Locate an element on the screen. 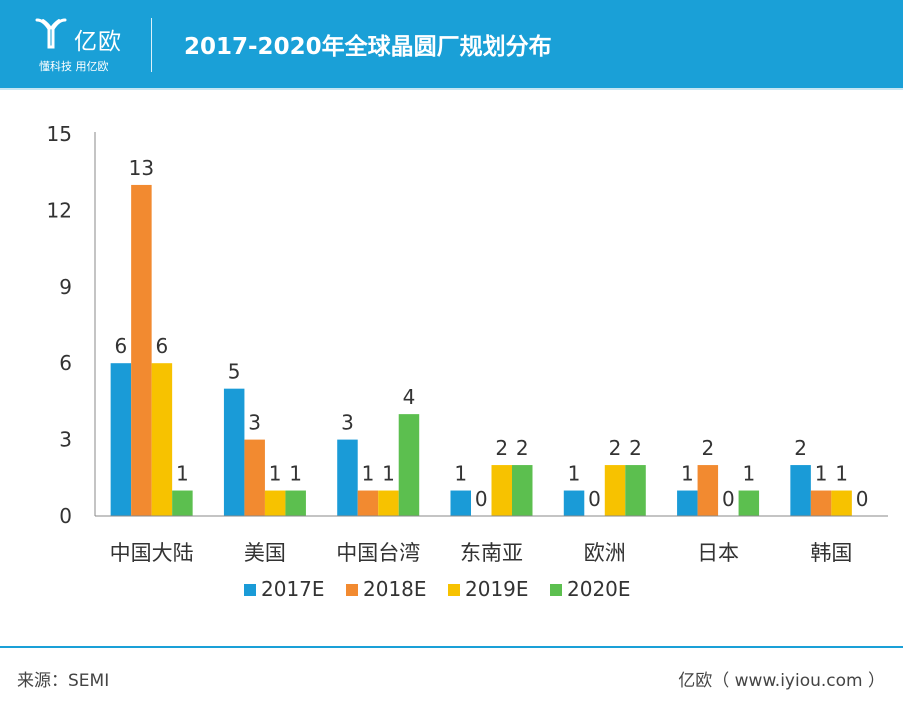 This screenshot has width=903, height=705. header: 亿欧 懂科技 用亿欧 2017-2020年全球晶圆厂规划分布 is located at coordinates (451, 45).